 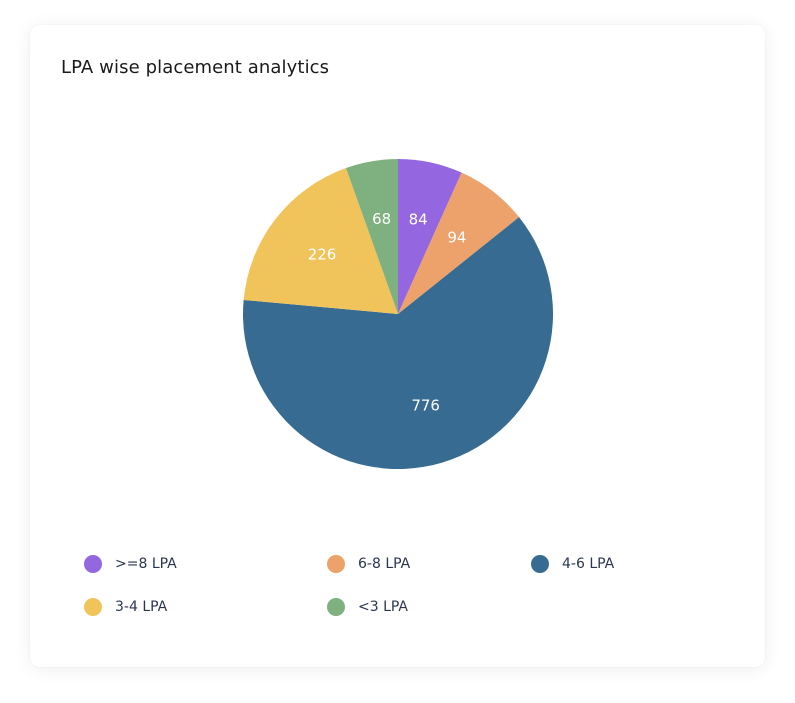 I want to click on data-label-3-4: 226, so click(x=322, y=255).